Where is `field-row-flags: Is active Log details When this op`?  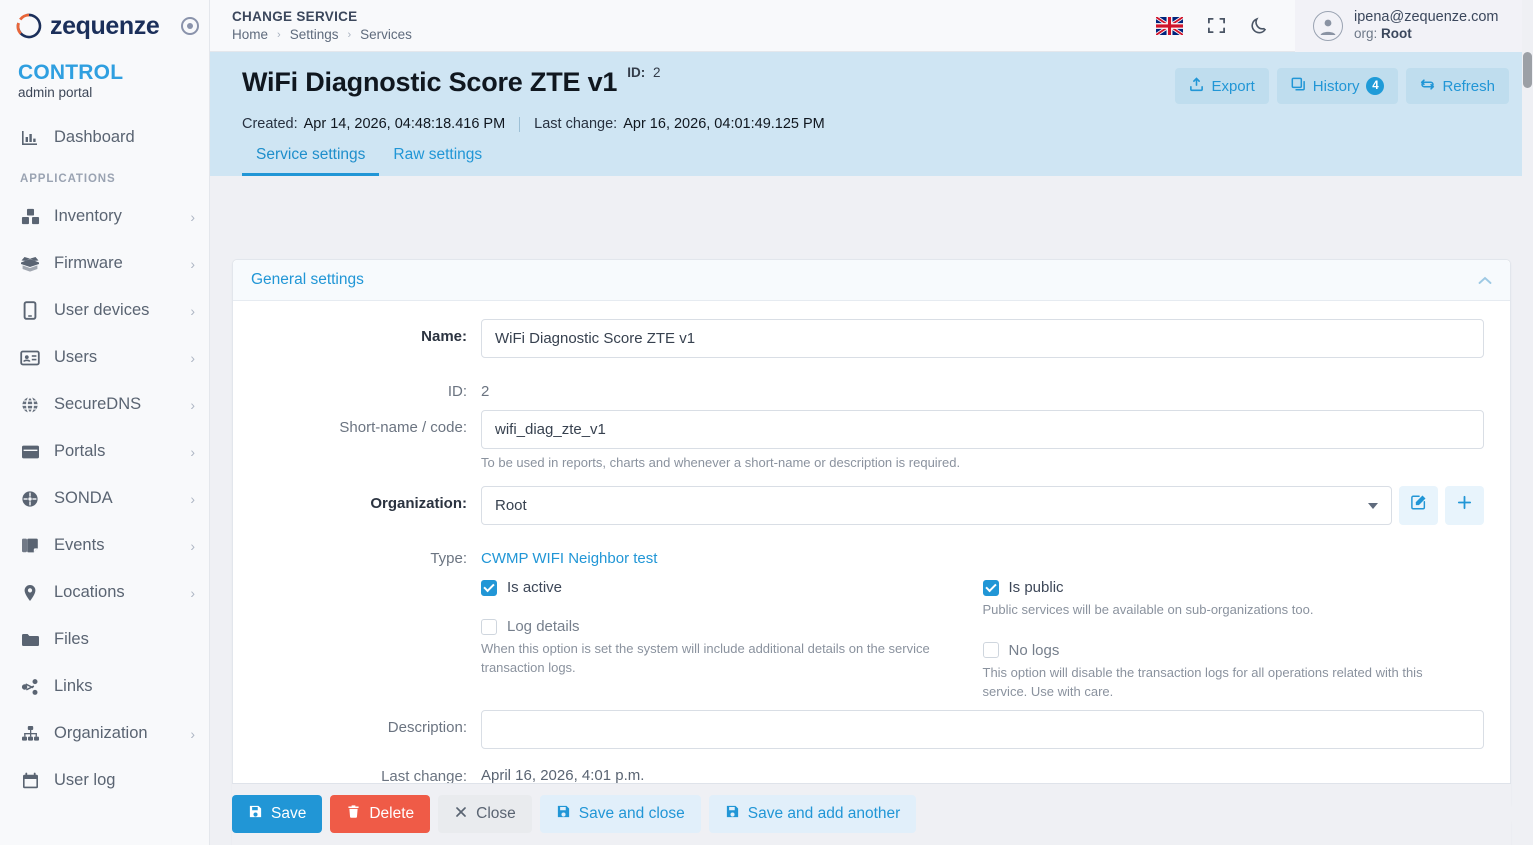 field-row-flags: Is active Log details When this op is located at coordinates (867, 641).